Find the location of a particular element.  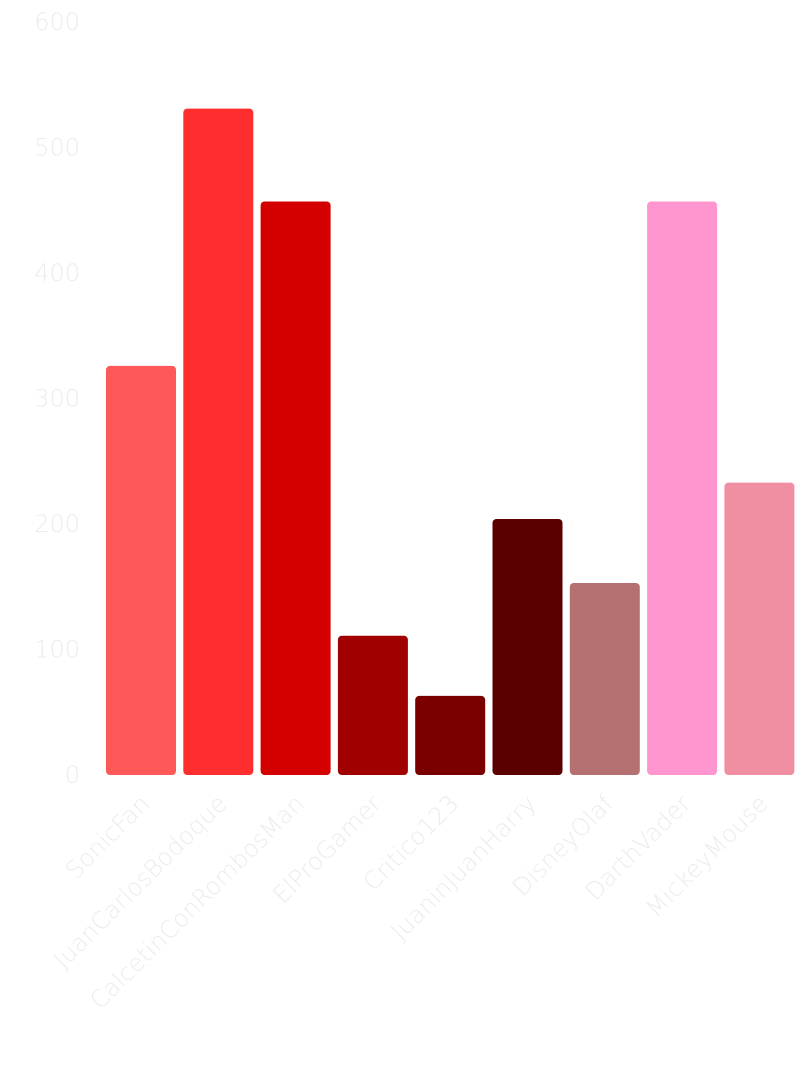

bar-darthvader is located at coordinates (682, 488).